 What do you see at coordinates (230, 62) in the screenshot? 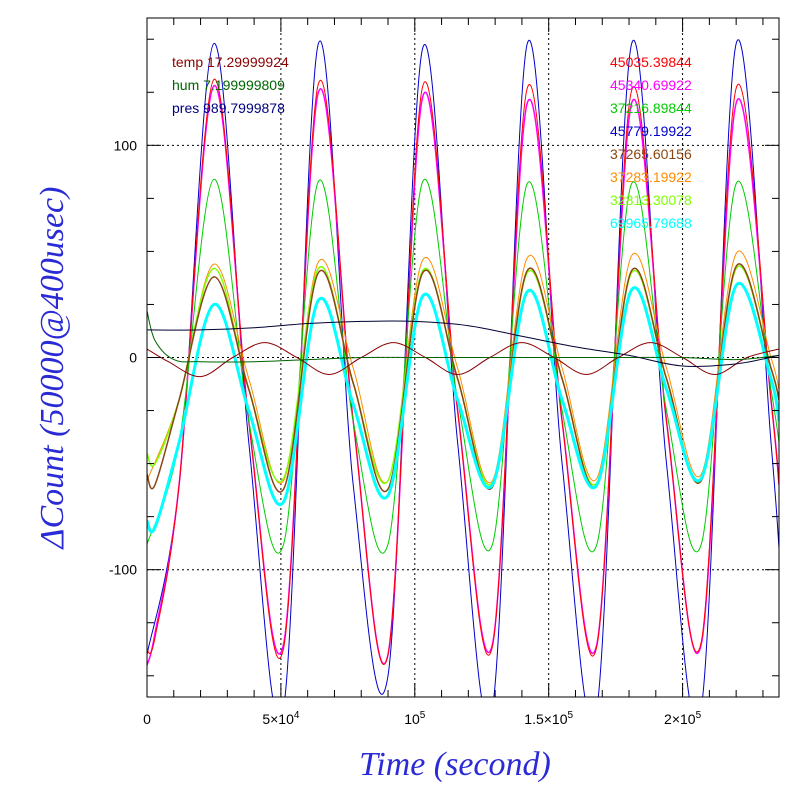
I see `legend-left-entry: temp 17.29999924` at bounding box center [230, 62].